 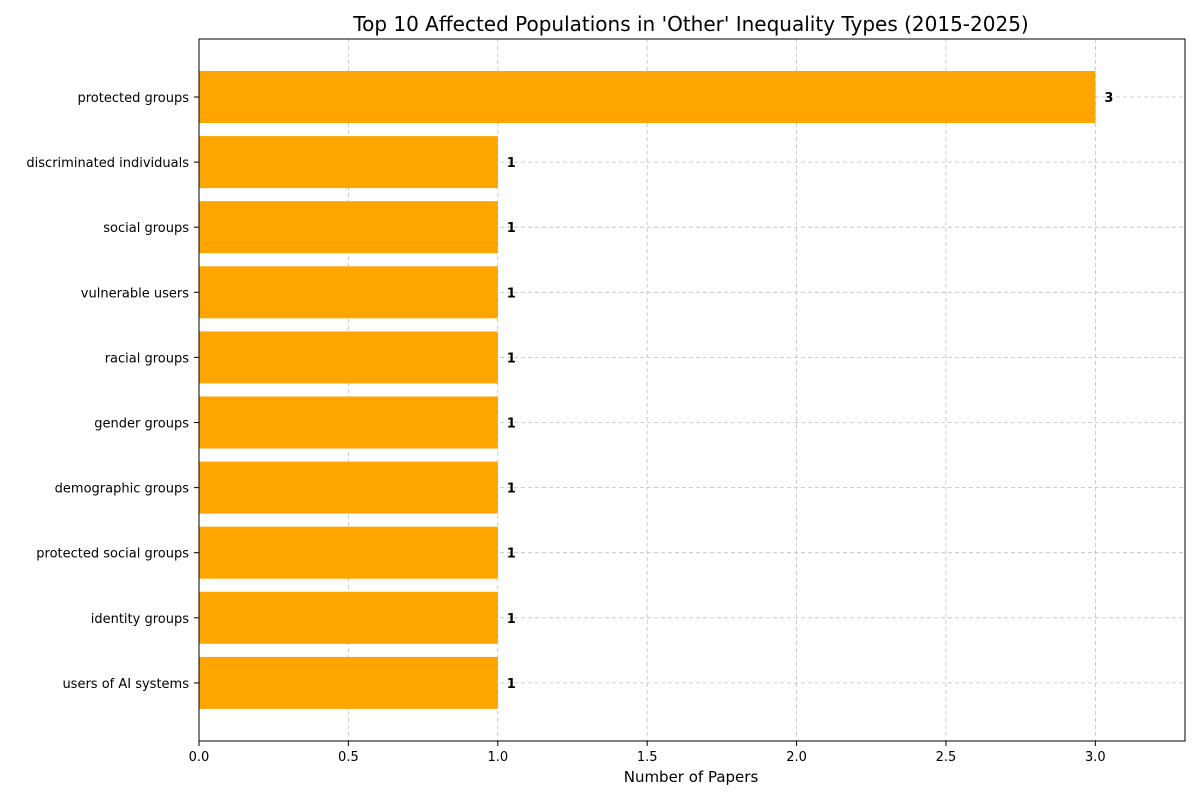 What do you see at coordinates (497, 757) in the screenshot?
I see `x-tick-label: 1.0` at bounding box center [497, 757].